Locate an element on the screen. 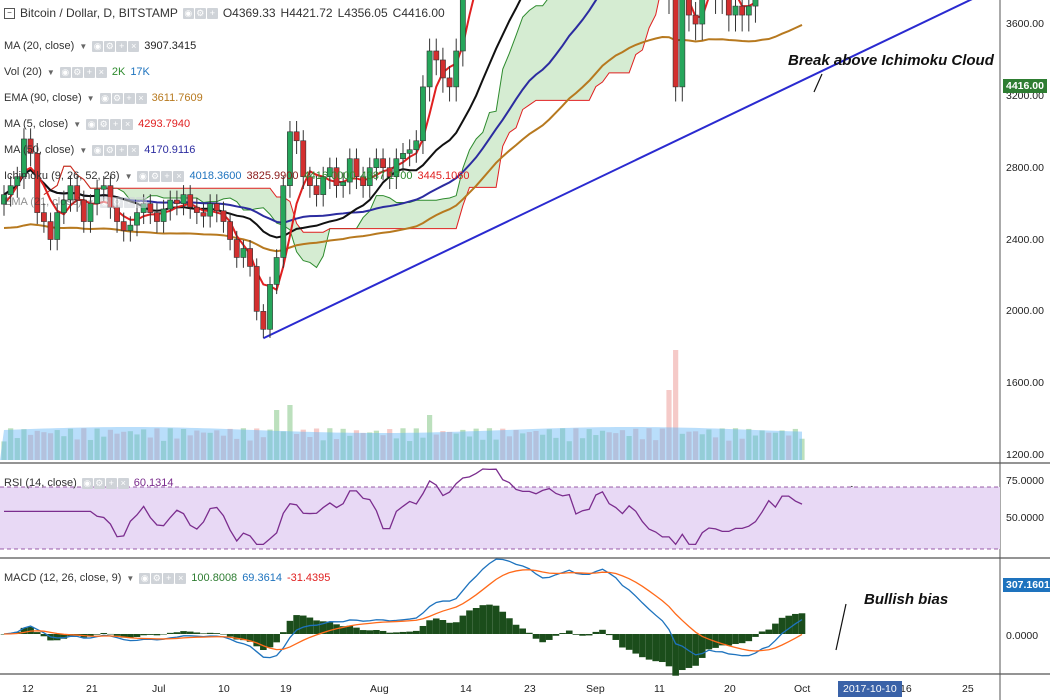 This screenshot has width=1050, height=700. series-controls: ◉ ⚙ + is located at coordinates (200, 13).